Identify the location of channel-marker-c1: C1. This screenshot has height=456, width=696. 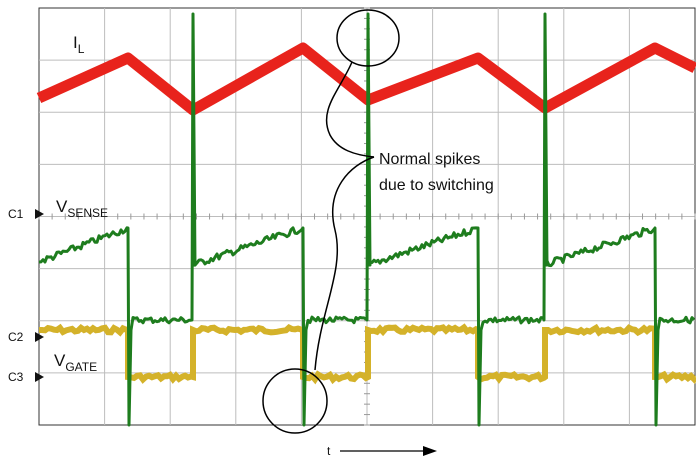
(16, 214).